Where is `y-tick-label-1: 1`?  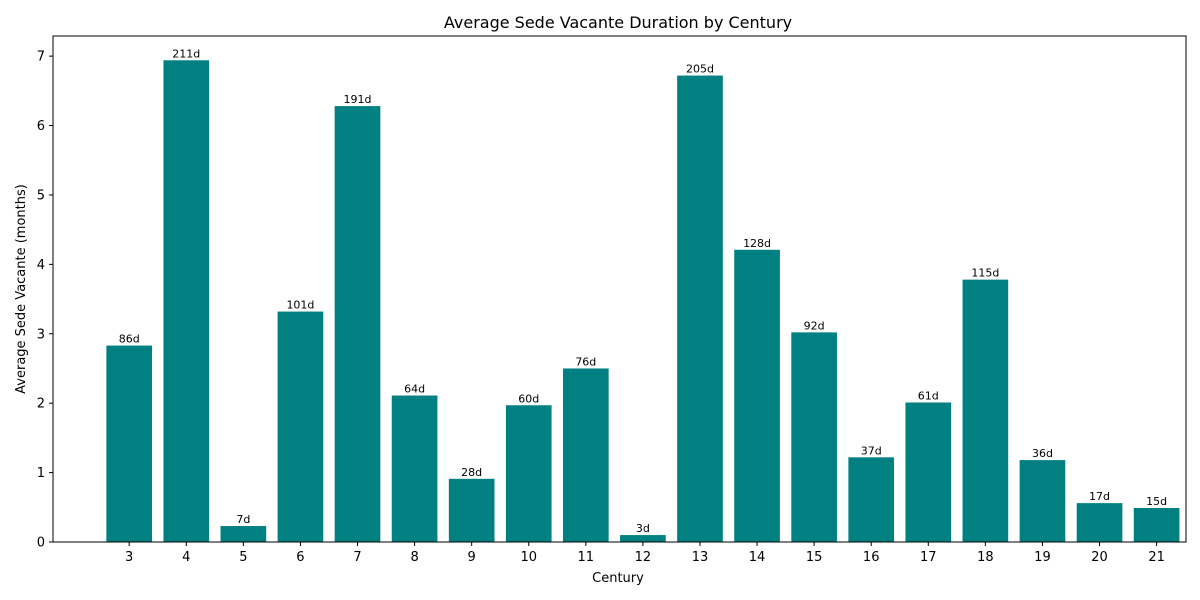 y-tick-label-1: 1 is located at coordinates (41, 473).